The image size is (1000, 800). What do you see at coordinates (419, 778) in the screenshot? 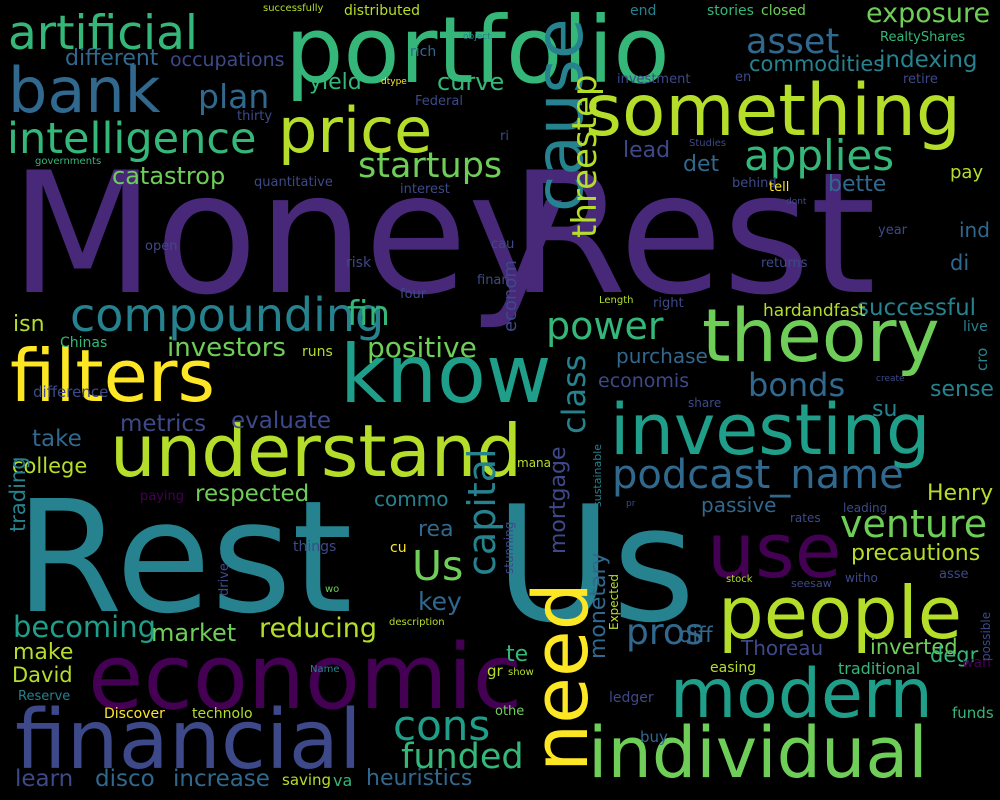
I see `word-heuristics: heuristics` at bounding box center [419, 778].